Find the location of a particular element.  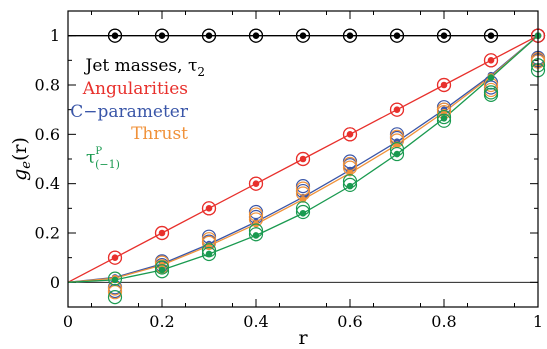

y-tick-label: 1 is located at coordinates (55, 35).